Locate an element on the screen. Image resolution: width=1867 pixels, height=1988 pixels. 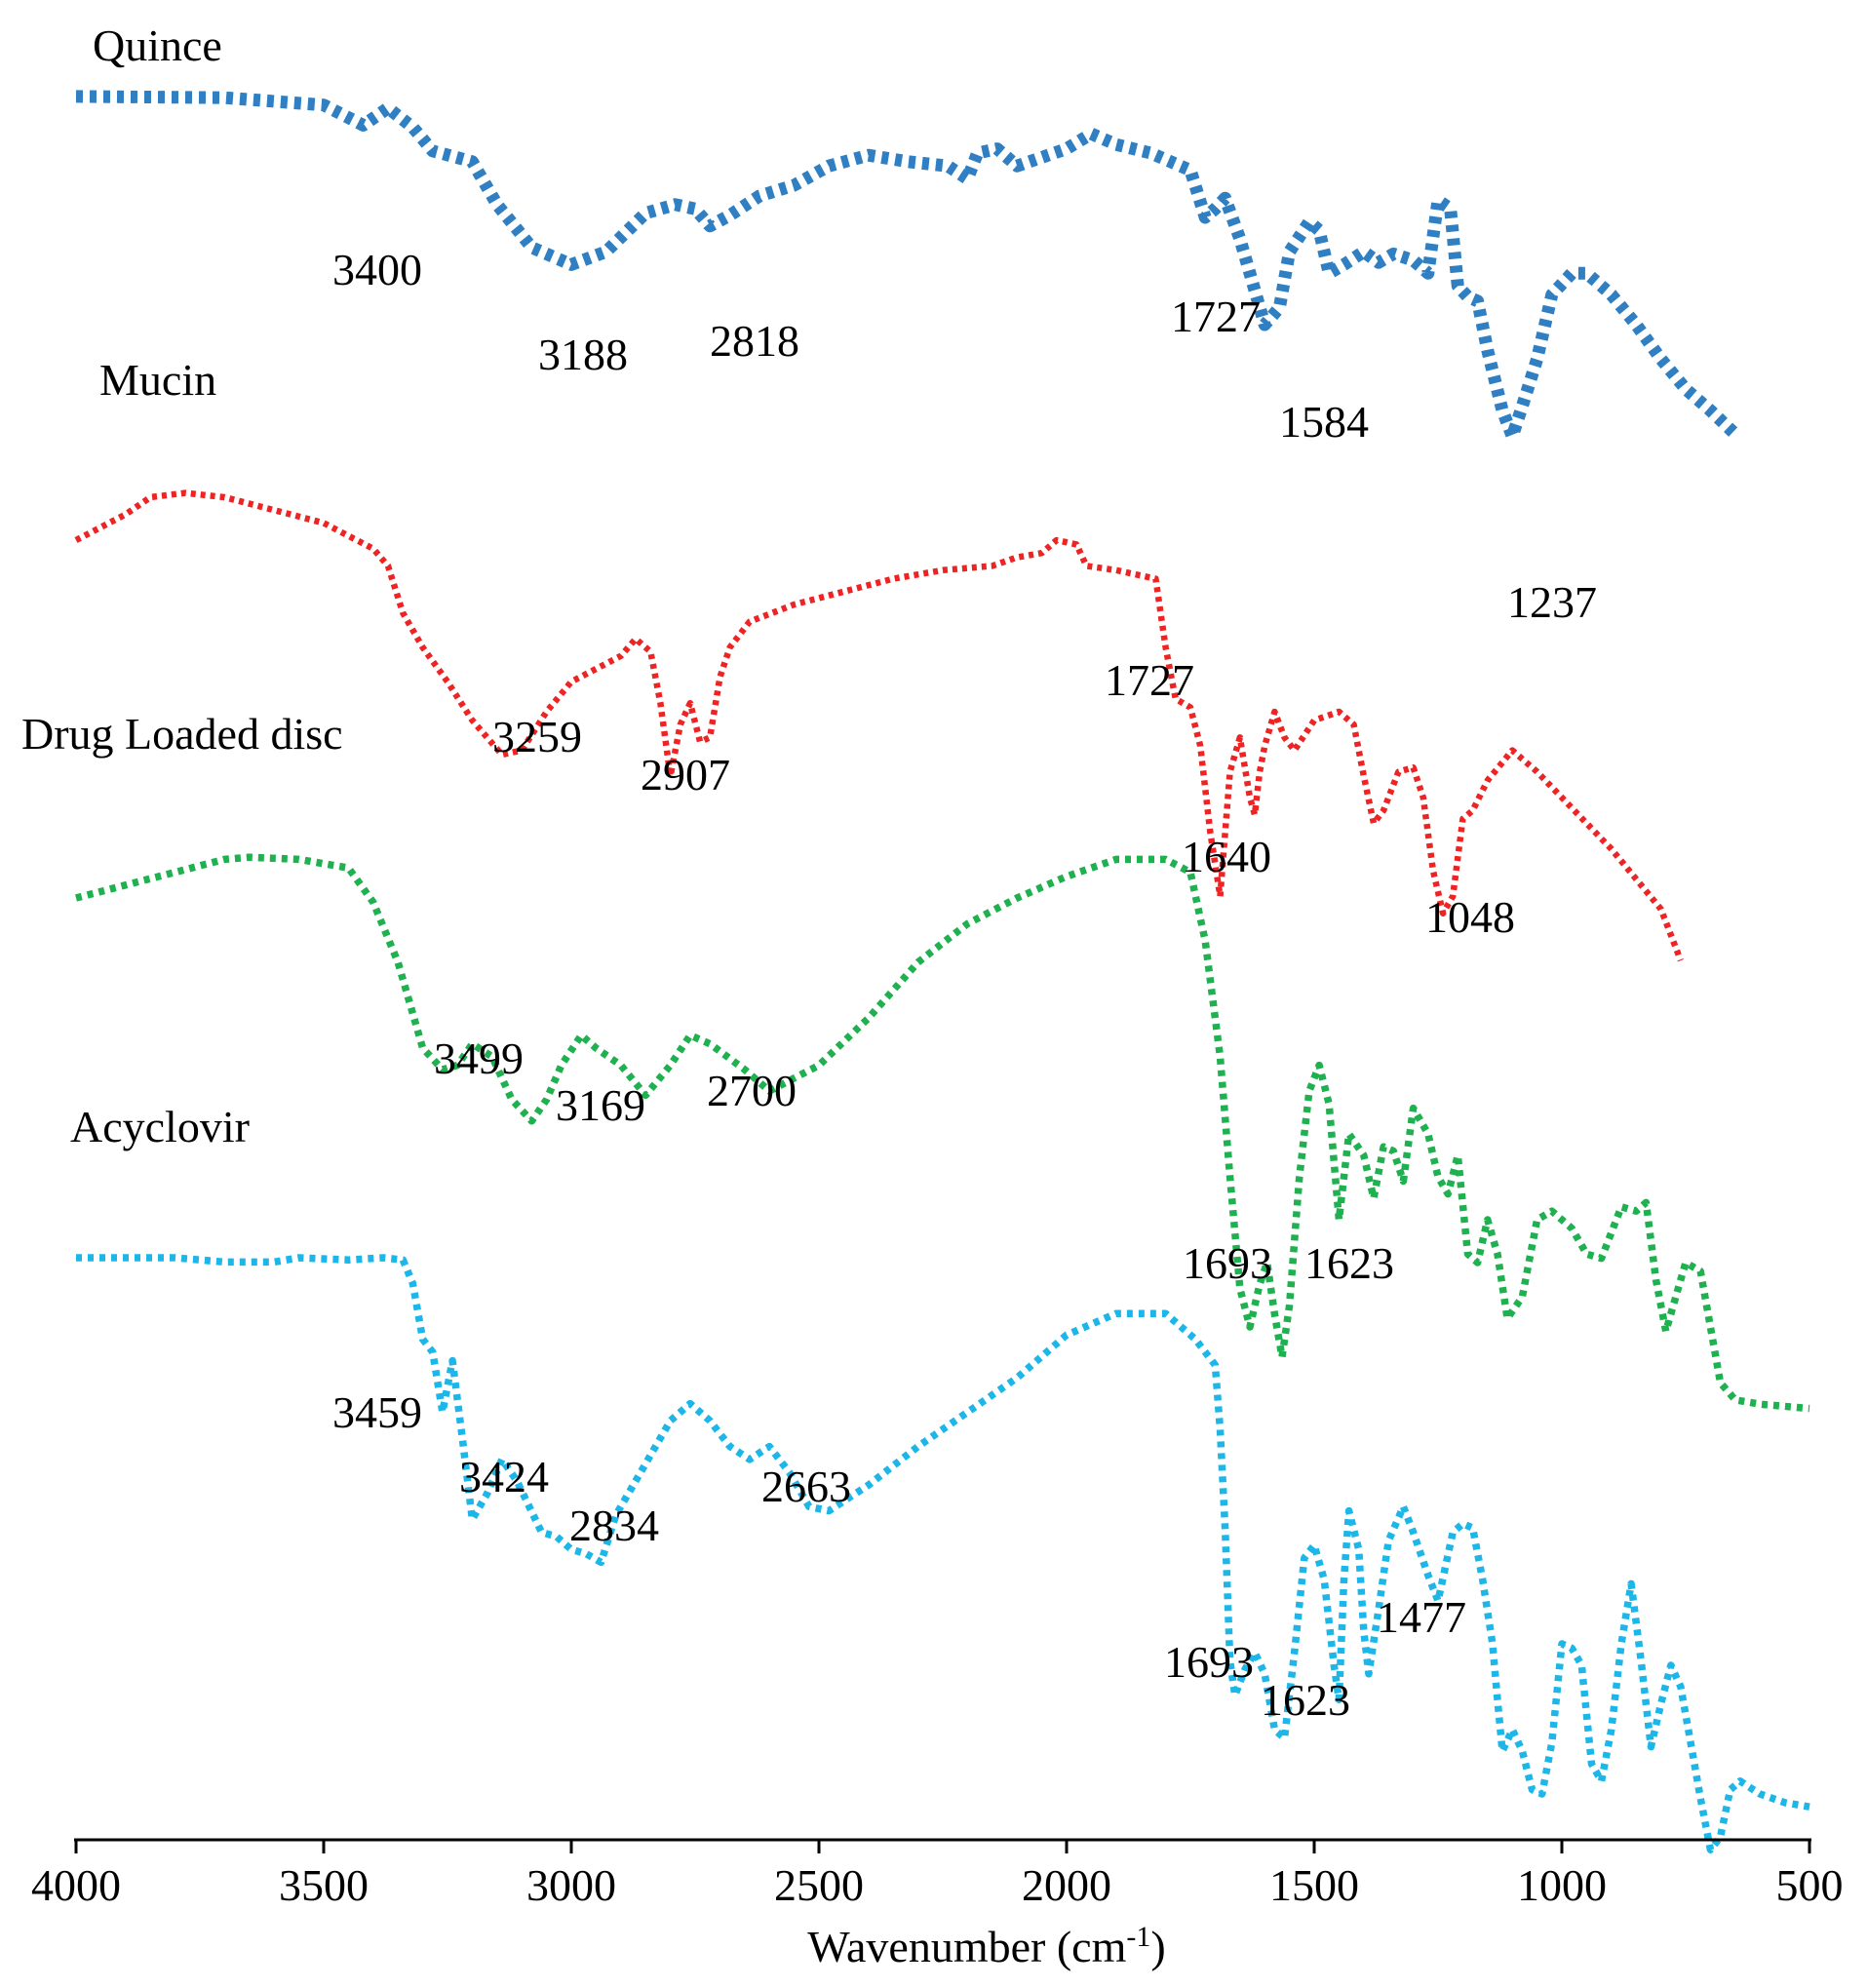
x-tick-label-500: 500 is located at coordinates (1810, 1885).